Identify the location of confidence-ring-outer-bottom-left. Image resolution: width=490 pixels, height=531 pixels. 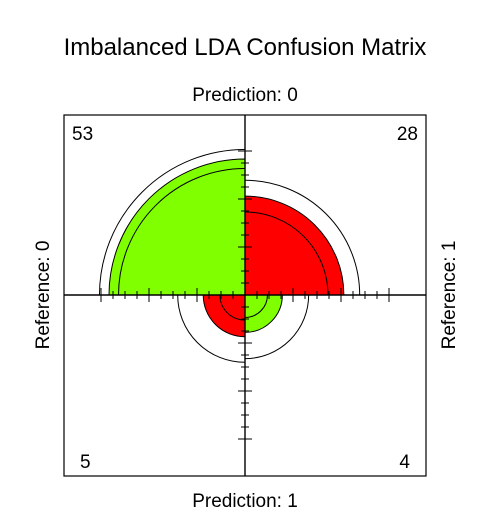
(211, 328).